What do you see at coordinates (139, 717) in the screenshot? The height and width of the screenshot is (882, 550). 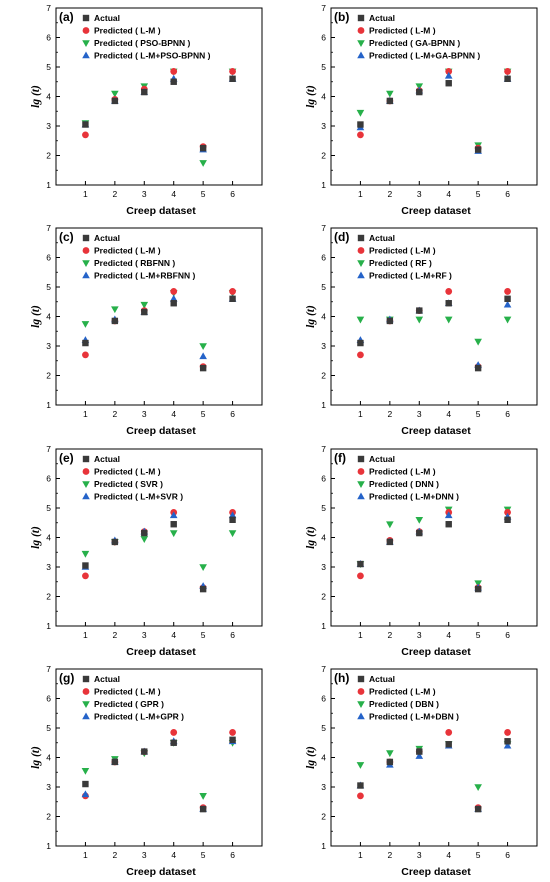 I see `legend-entry: Predicted ( L-M+GPR )` at bounding box center [139, 717].